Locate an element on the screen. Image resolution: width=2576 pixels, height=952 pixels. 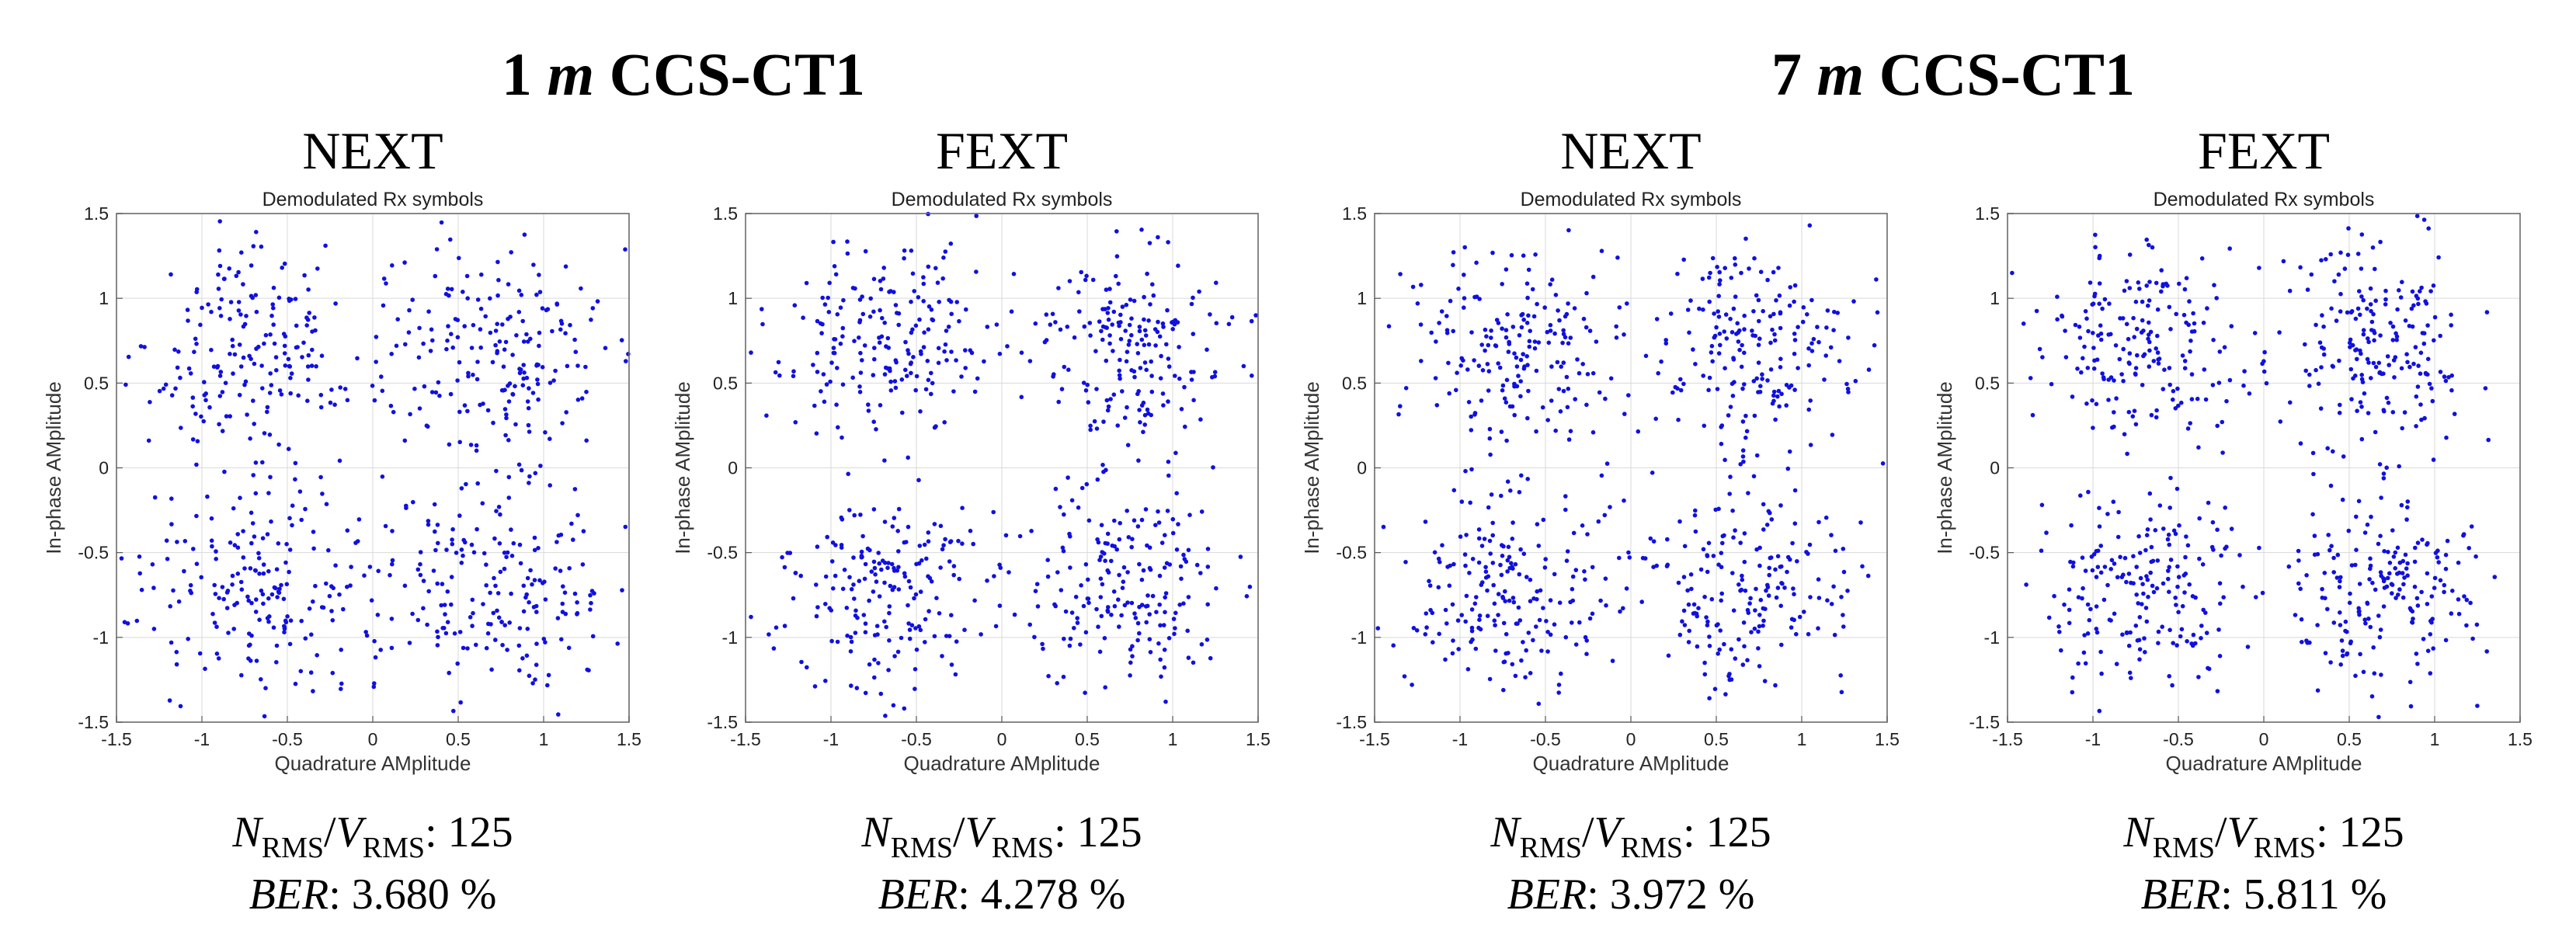
group-2-cable: CCS-CT1 is located at coordinates (2007, 74).